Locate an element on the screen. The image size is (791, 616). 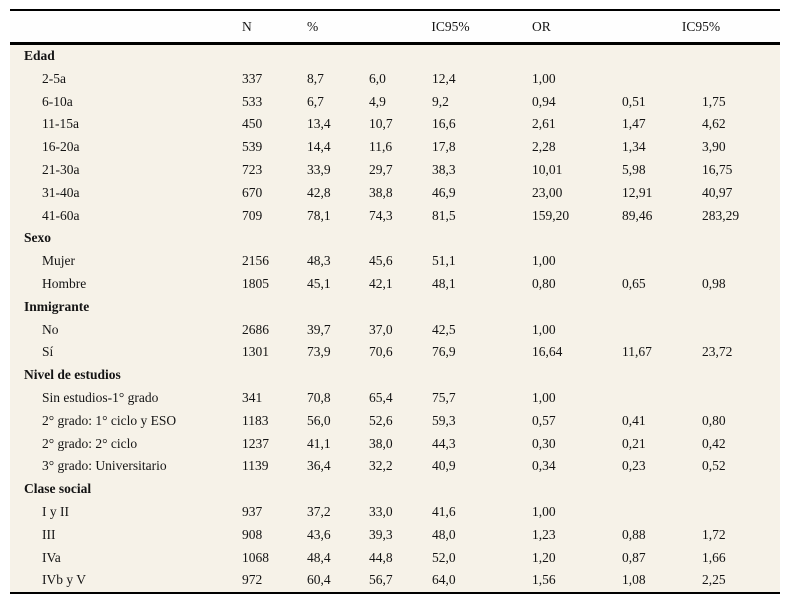
cell-or: 1,20 is located at coordinates (544, 557).